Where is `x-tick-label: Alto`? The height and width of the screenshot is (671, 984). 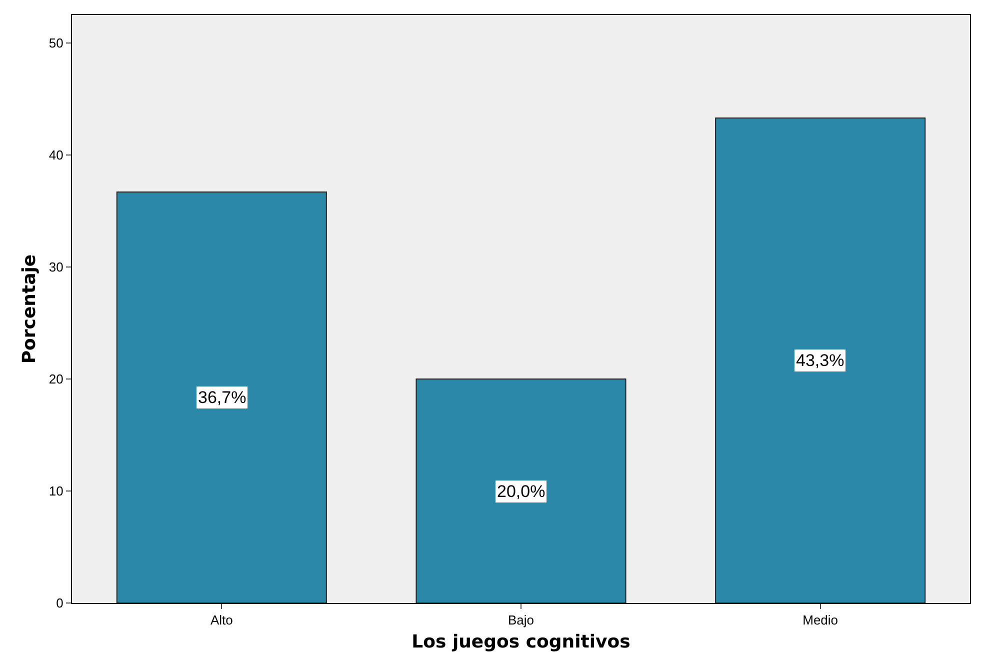
x-tick-label: Alto is located at coordinates (221, 620).